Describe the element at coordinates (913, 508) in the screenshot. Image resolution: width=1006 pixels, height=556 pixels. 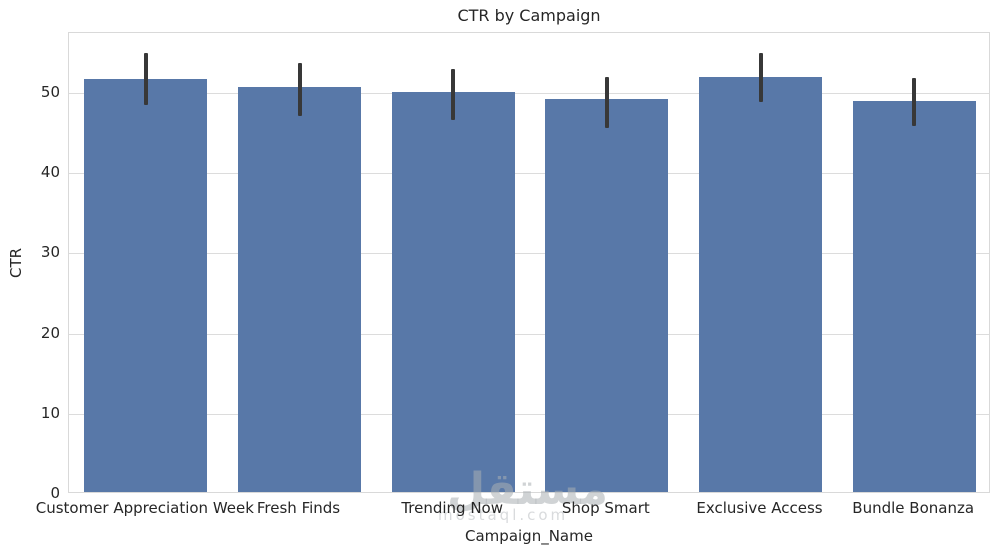
I see `x-tick-label: Bundle Bonanza` at that location.